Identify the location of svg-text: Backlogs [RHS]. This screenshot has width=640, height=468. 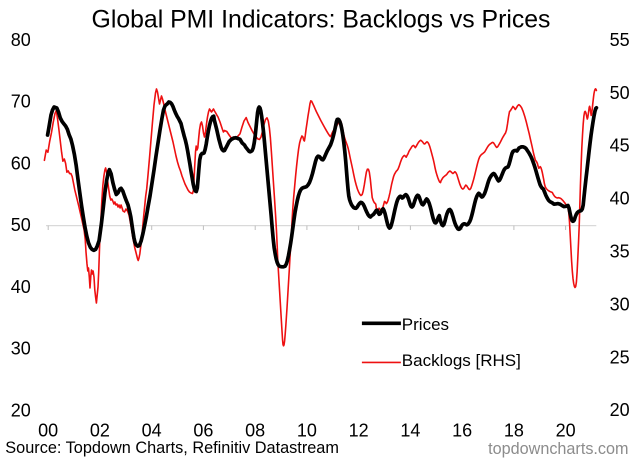
(461, 360).